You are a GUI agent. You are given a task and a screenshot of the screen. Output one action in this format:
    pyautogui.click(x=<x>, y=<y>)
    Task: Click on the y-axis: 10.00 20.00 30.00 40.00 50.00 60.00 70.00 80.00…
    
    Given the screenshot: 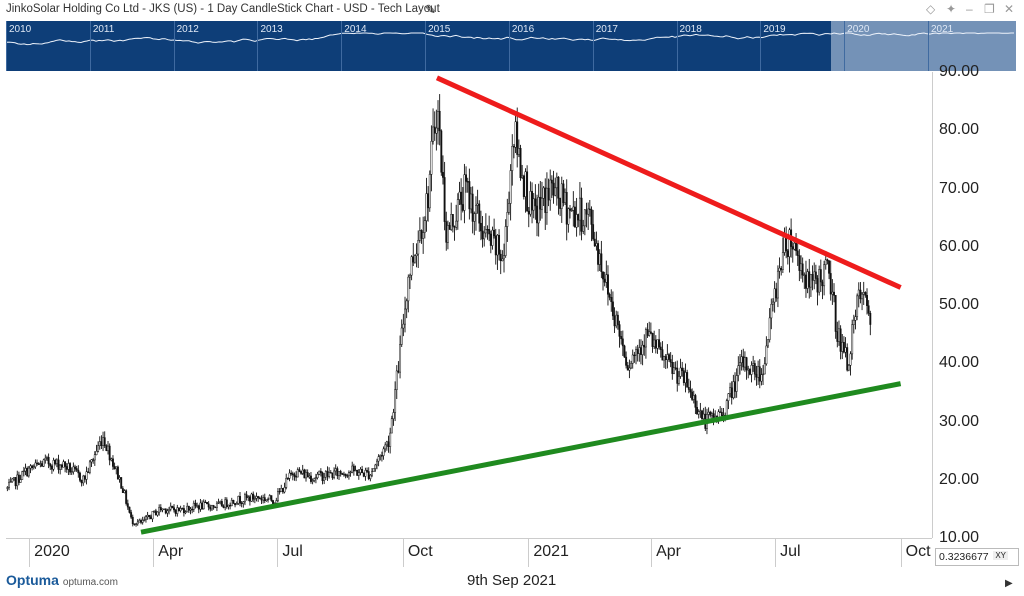 What is the action you would take?
    pyautogui.click(x=975, y=304)
    